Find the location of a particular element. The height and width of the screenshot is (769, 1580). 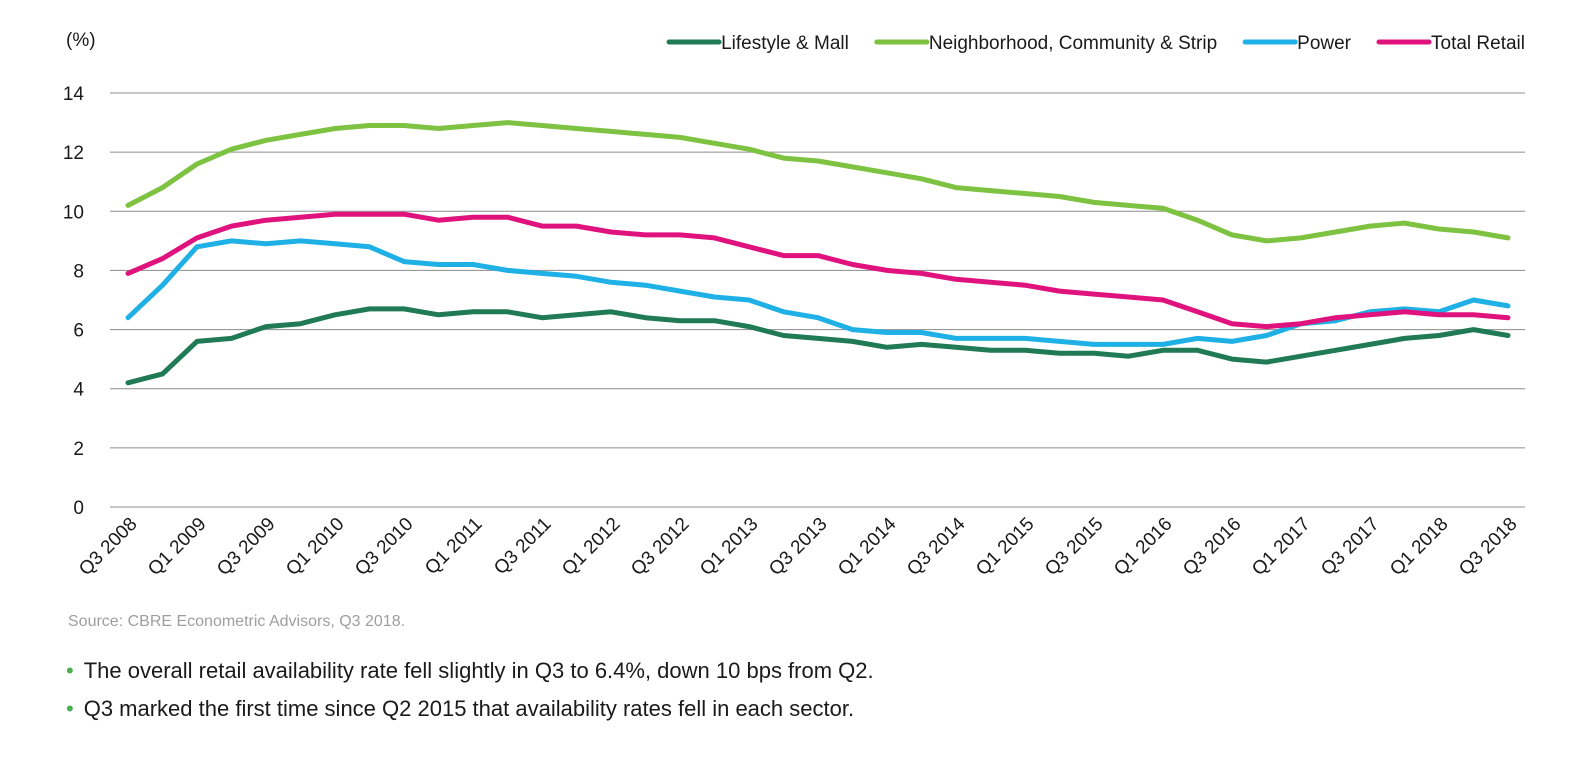

y-tick-label: 8 is located at coordinates (78, 271).